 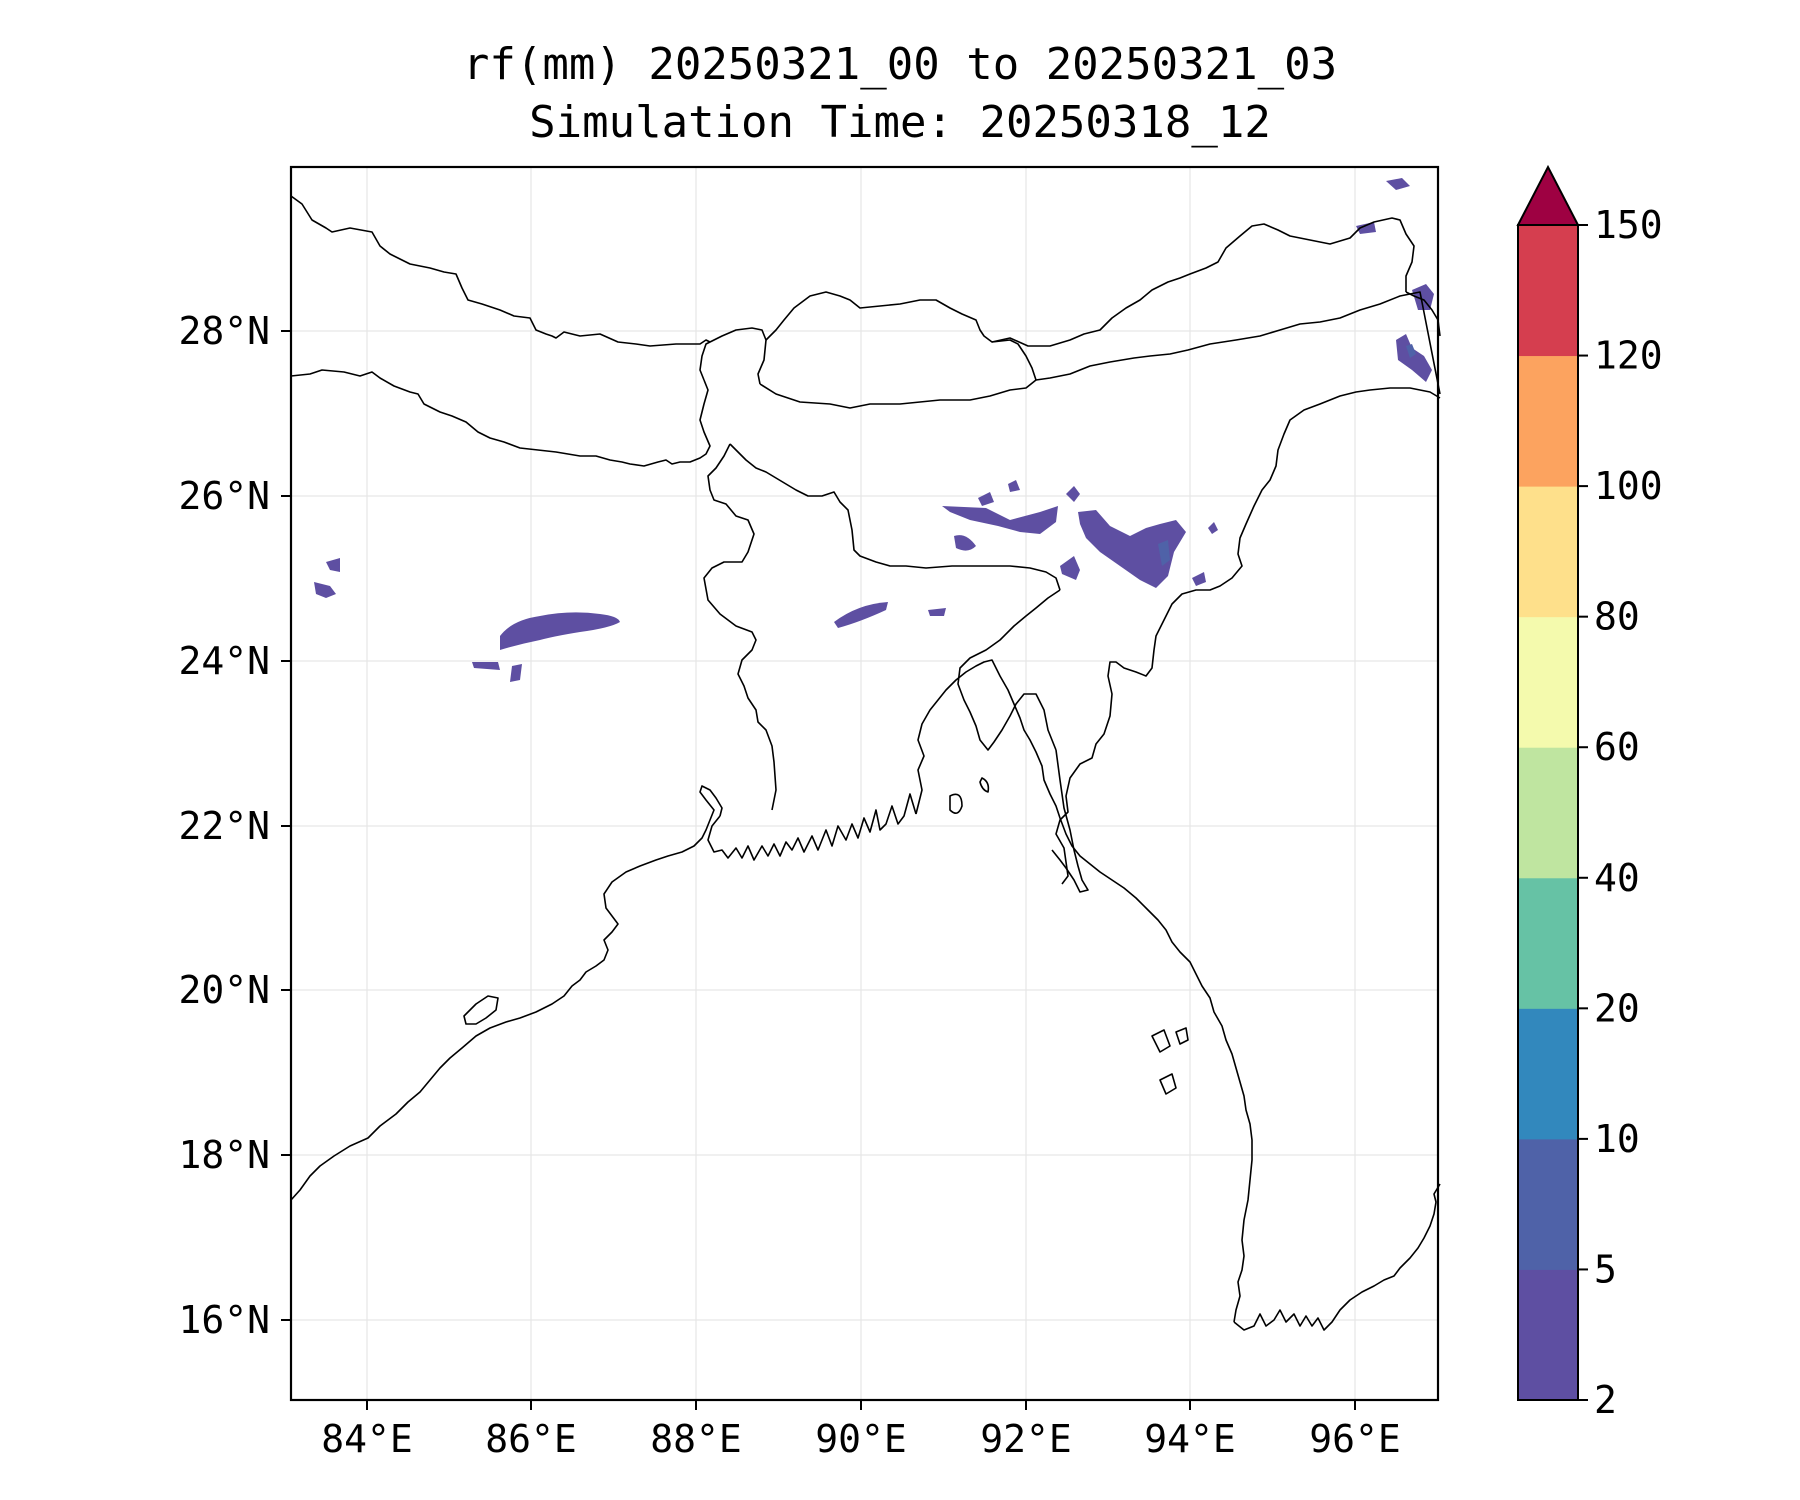 I want to click on border-nepal-india, so click(x=500, y=418).